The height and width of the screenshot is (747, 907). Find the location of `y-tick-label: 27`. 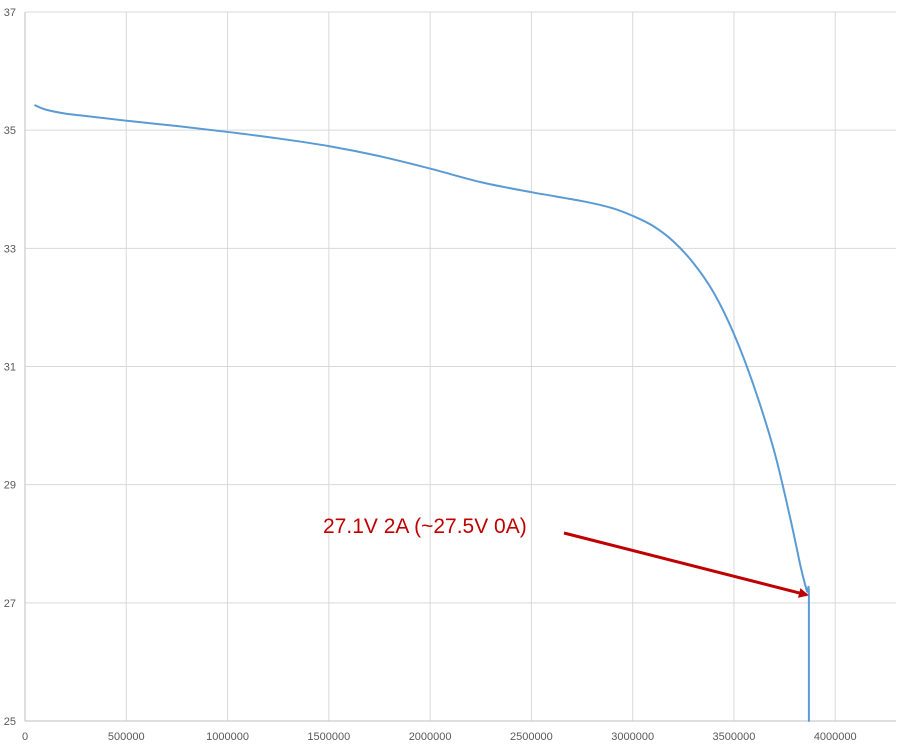

y-tick-label: 27 is located at coordinates (10, 604).